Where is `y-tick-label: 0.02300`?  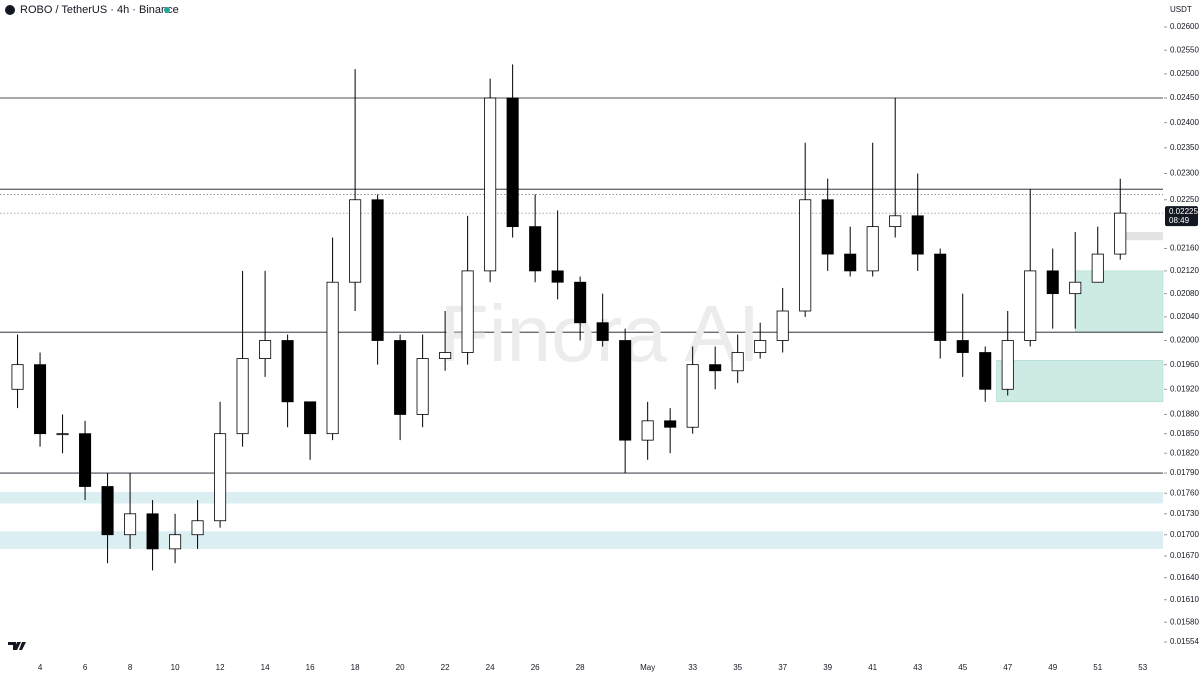 y-tick-label: 0.02300 is located at coordinates (1184, 173).